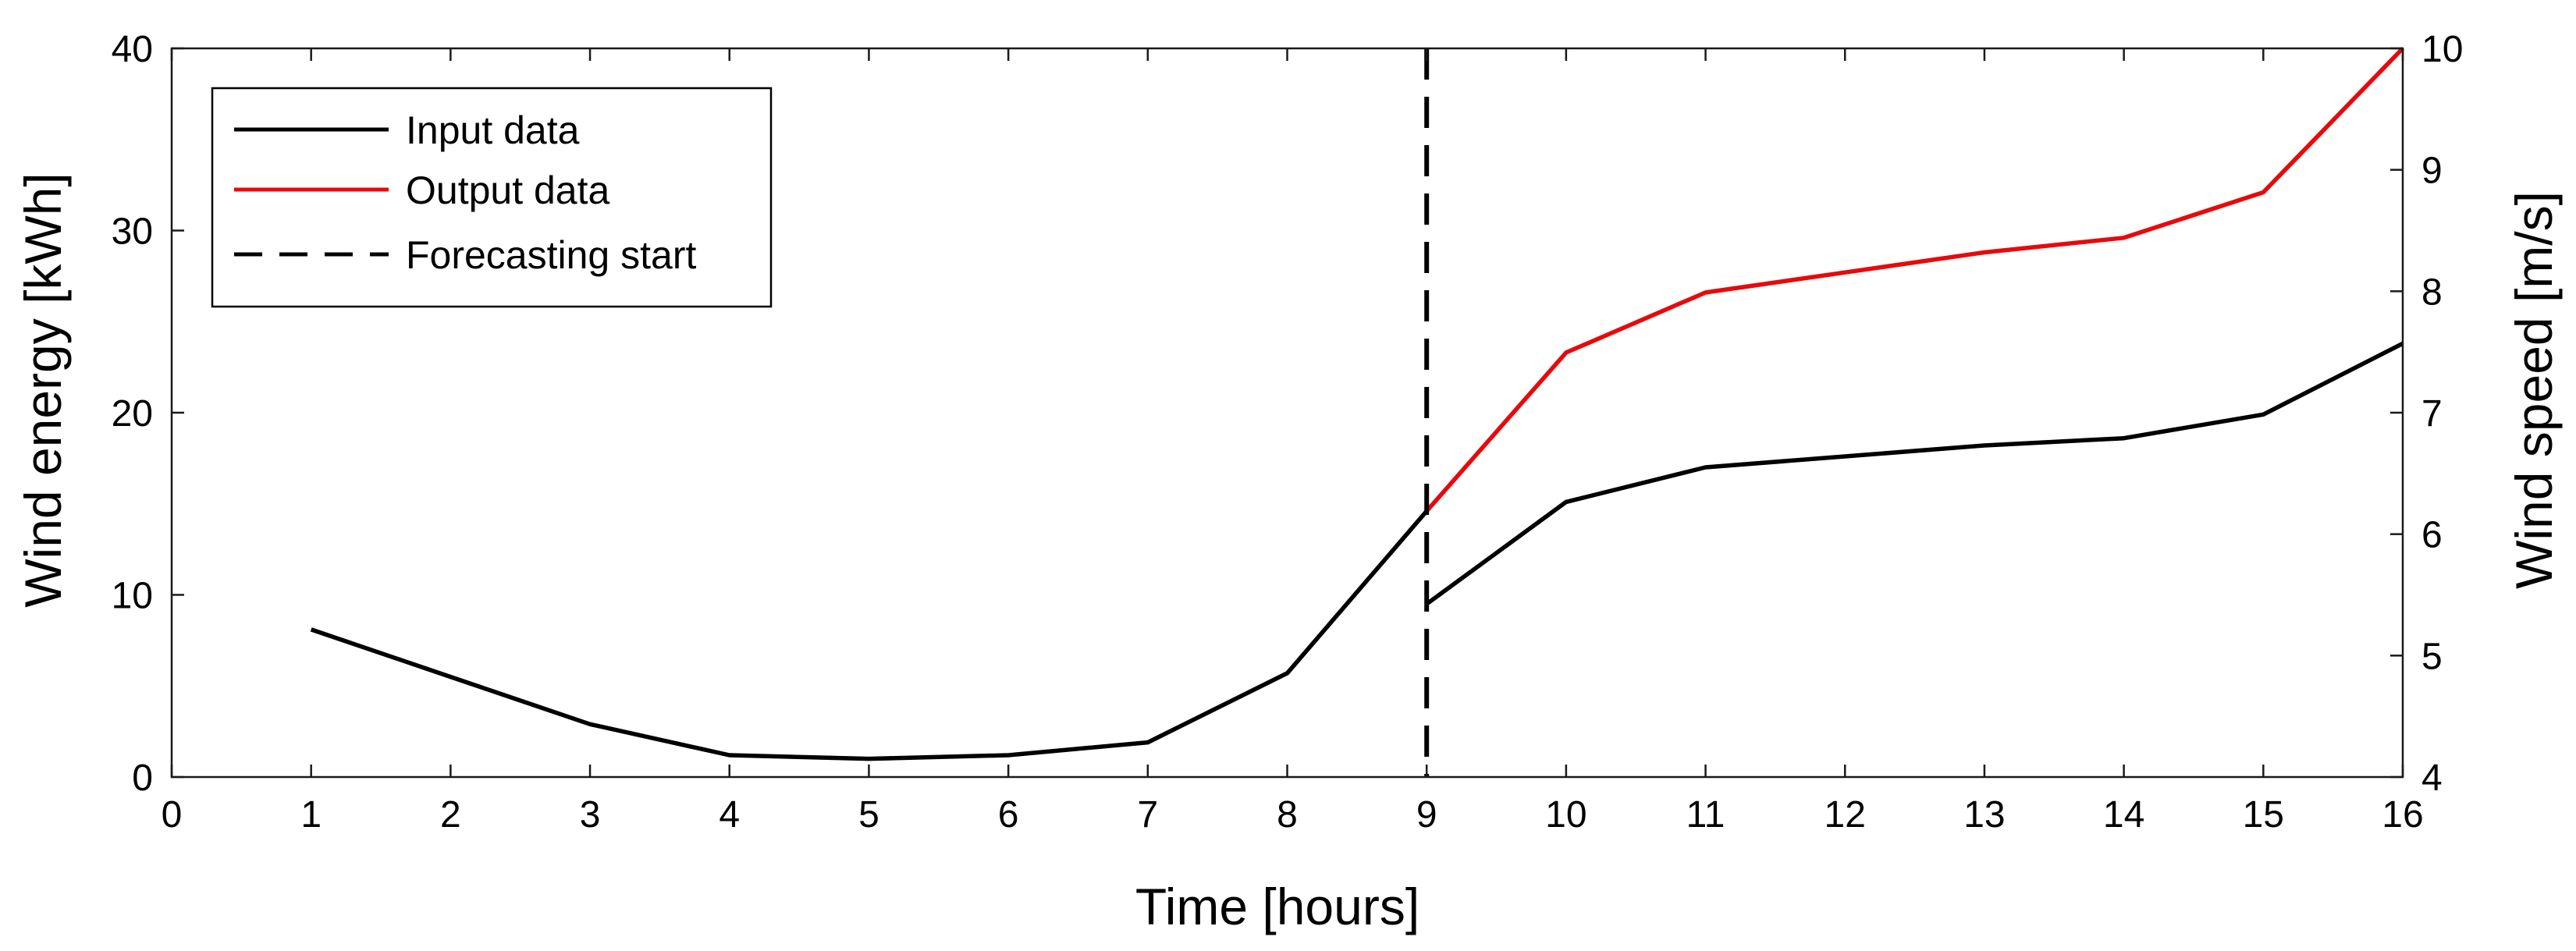 This screenshot has width=2576, height=951. I want to click on legend-label-output: Output data, so click(507, 190).